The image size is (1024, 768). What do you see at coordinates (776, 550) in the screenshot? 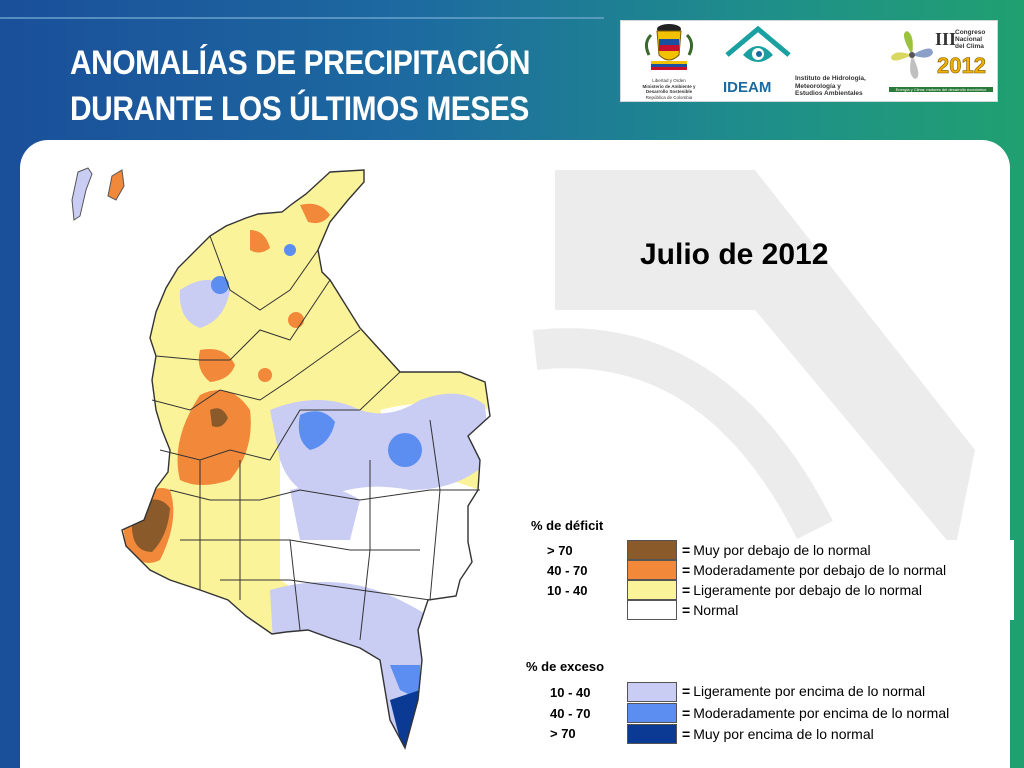
I see `legend-item-muy-debajo: = Muy por debajo de lo normal` at bounding box center [776, 550].